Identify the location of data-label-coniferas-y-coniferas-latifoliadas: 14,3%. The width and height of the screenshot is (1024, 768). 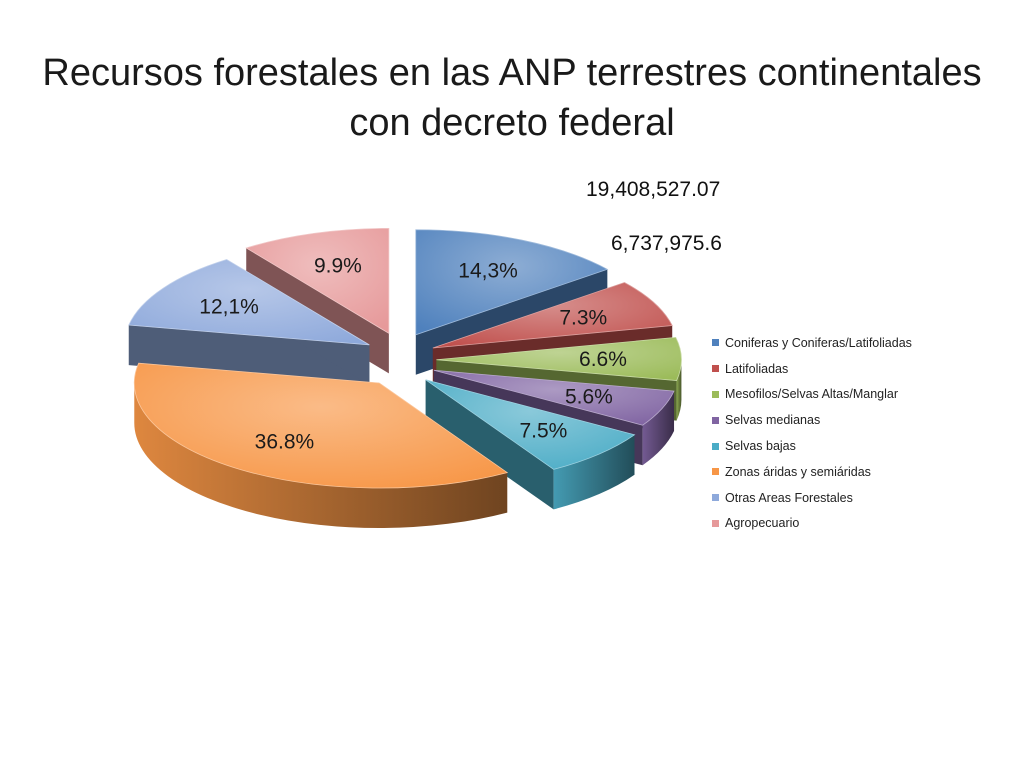
(488, 270).